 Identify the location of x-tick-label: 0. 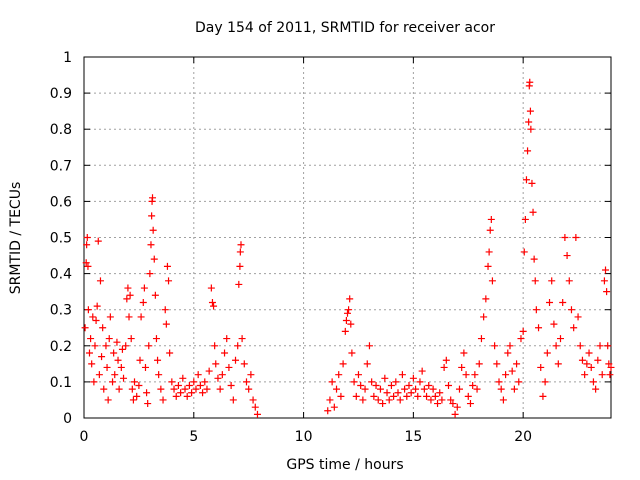
(84, 437).